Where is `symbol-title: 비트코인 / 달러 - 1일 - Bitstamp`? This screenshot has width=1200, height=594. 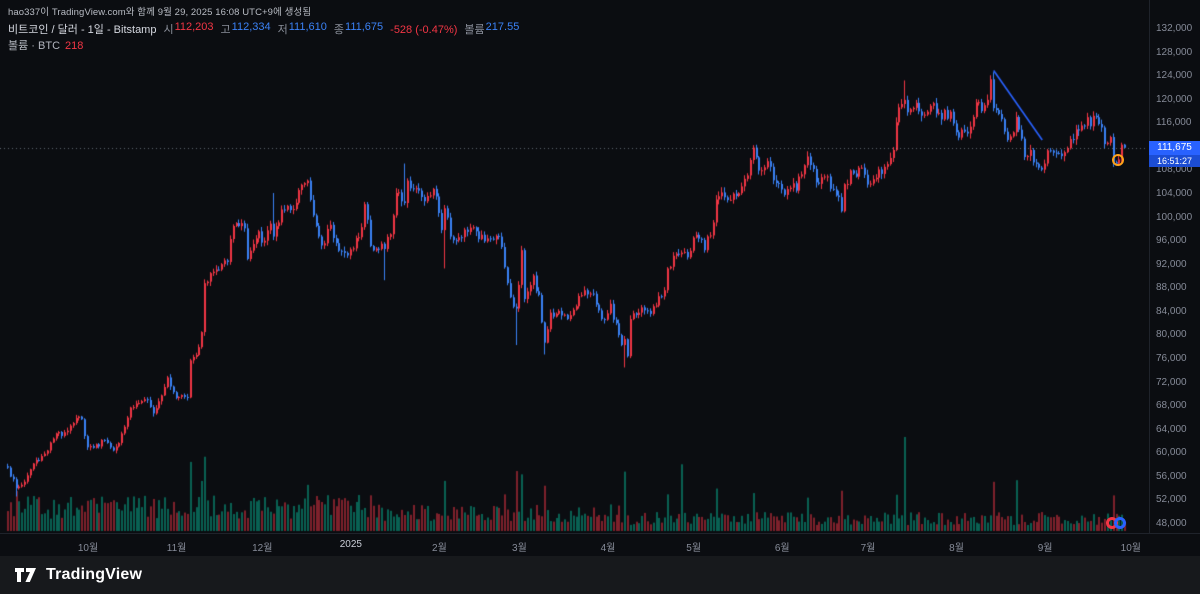 symbol-title: 비트코인 / 달러 - 1일 - Bitstamp is located at coordinates (82, 30).